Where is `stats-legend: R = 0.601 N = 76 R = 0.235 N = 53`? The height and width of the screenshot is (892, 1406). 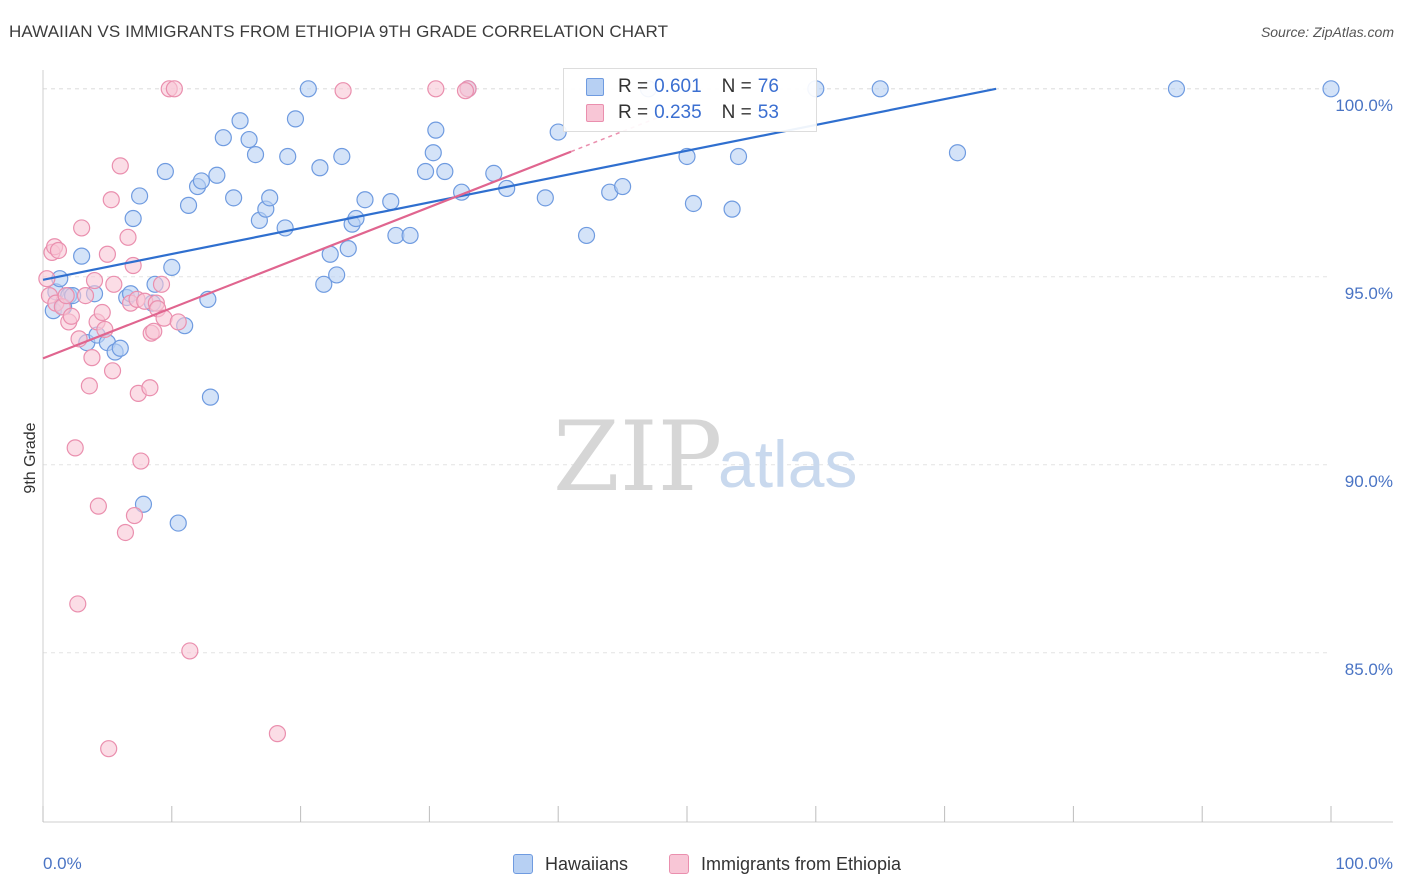 stats-legend: R = 0.601 N = 76 R = 0.235 N = 53 is located at coordinates (690, 100).